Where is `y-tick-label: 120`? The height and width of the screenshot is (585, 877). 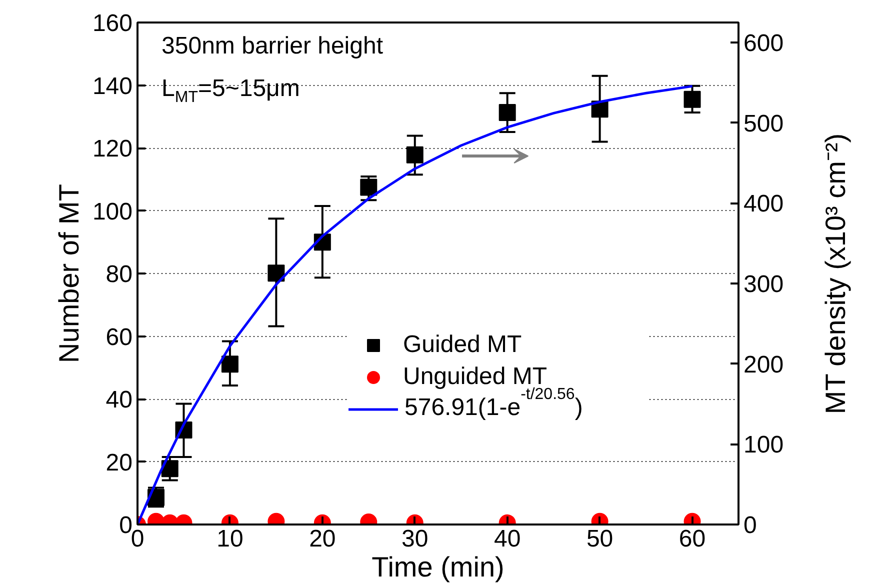 y-tick-label: 120 is located at coordinates (112, 149).